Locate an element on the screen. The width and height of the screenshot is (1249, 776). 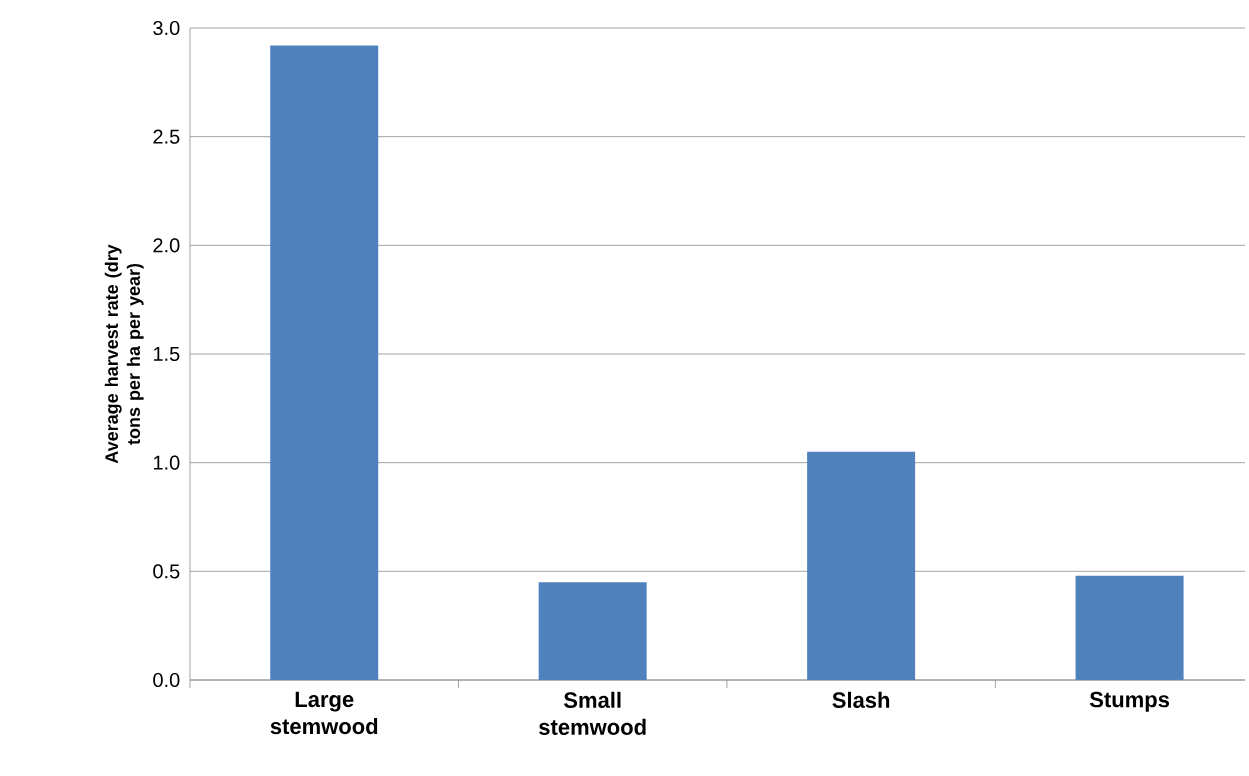
y-tick-label: 0.0 is located at coordinates (166, 680).